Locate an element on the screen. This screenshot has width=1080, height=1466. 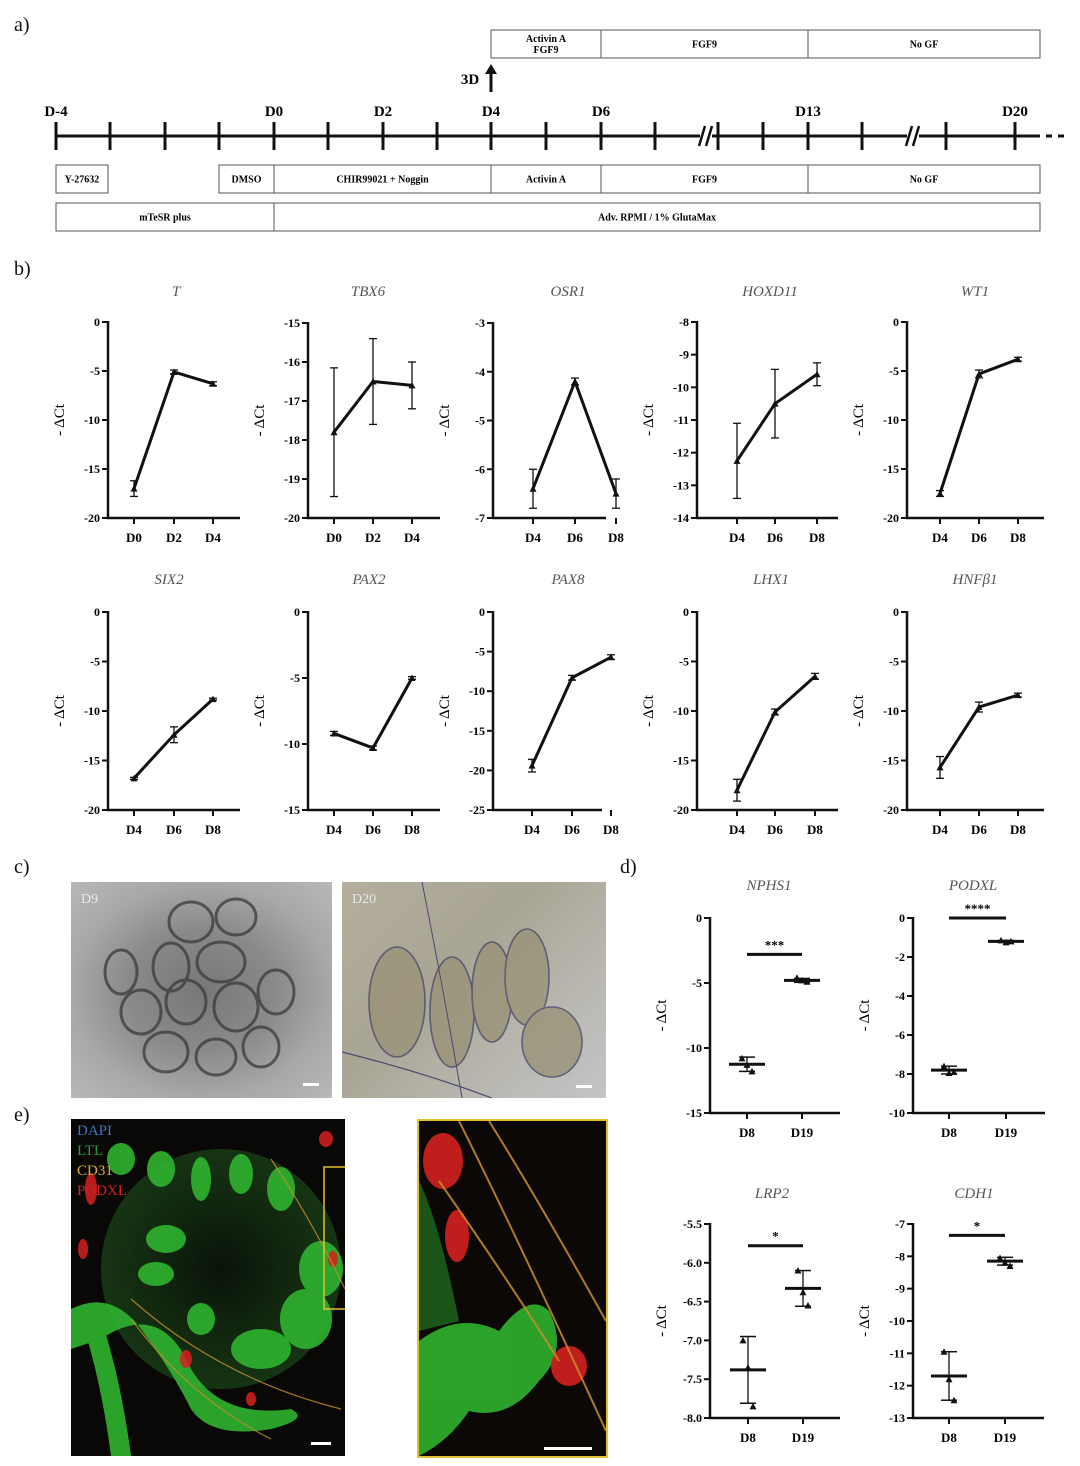
y-tick-label: -7.5 is located at coordinates (692, 1379).